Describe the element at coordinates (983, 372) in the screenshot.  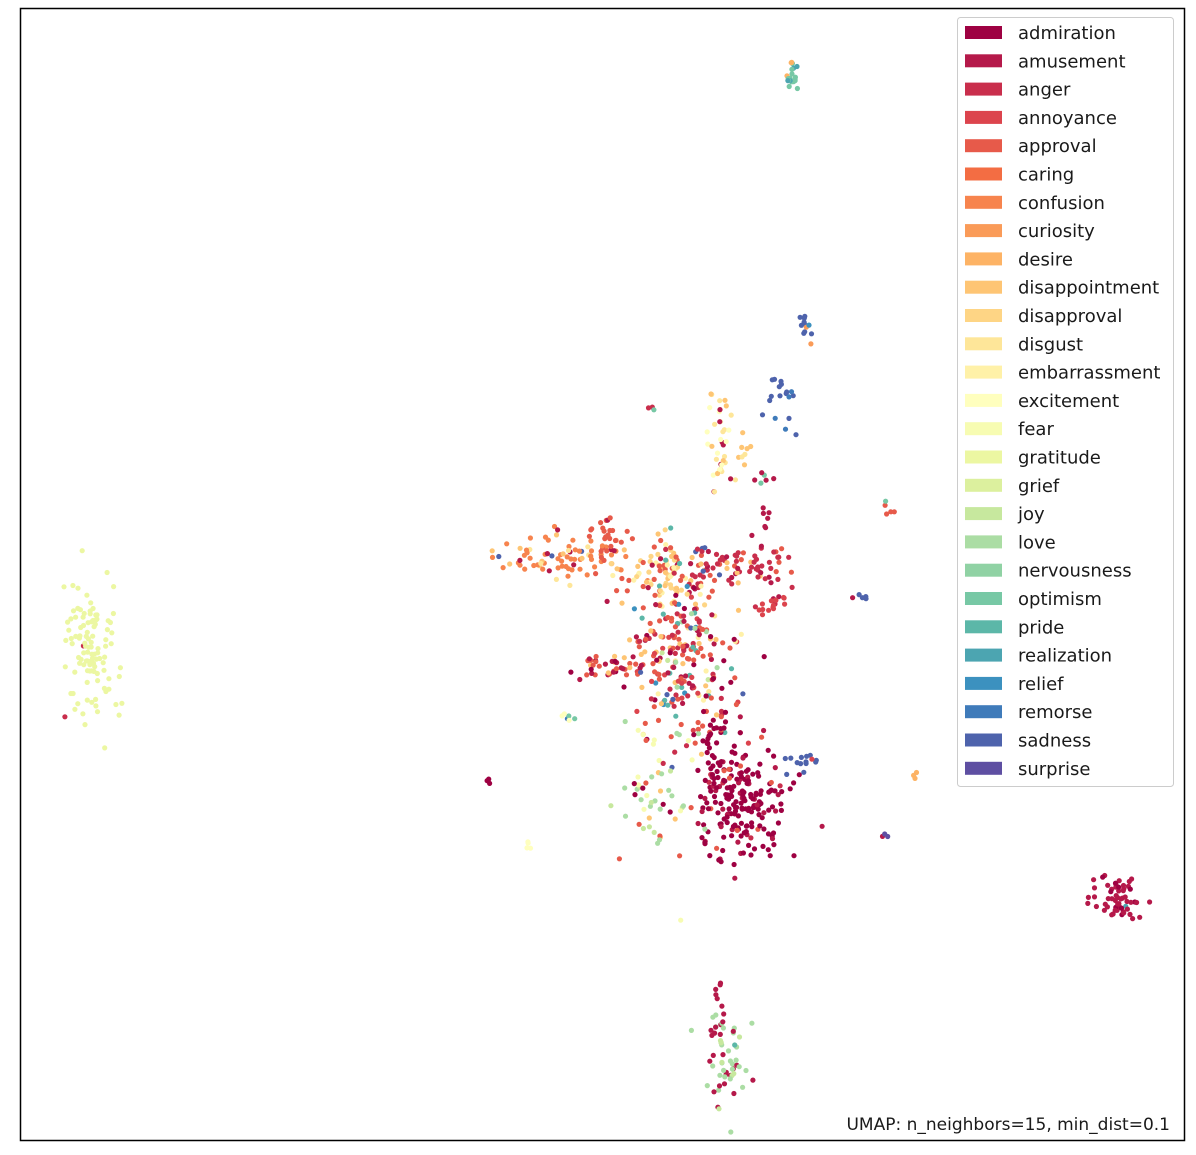
I see `legend-swatch-embarrassment` at that location.